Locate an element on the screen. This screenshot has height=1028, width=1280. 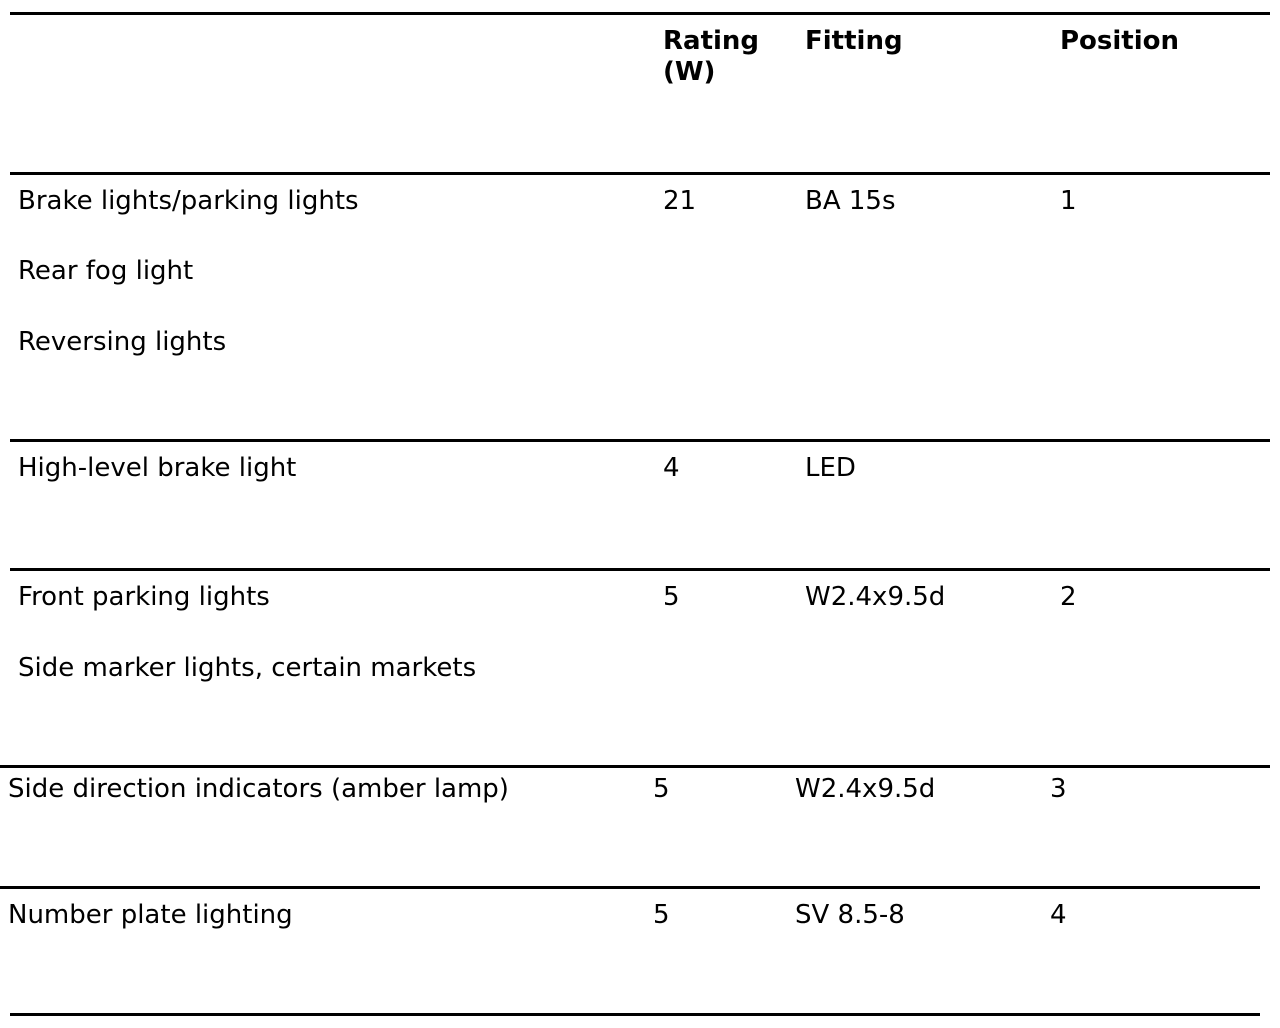
row-position: 1 is located at coordinates (1068, 201).